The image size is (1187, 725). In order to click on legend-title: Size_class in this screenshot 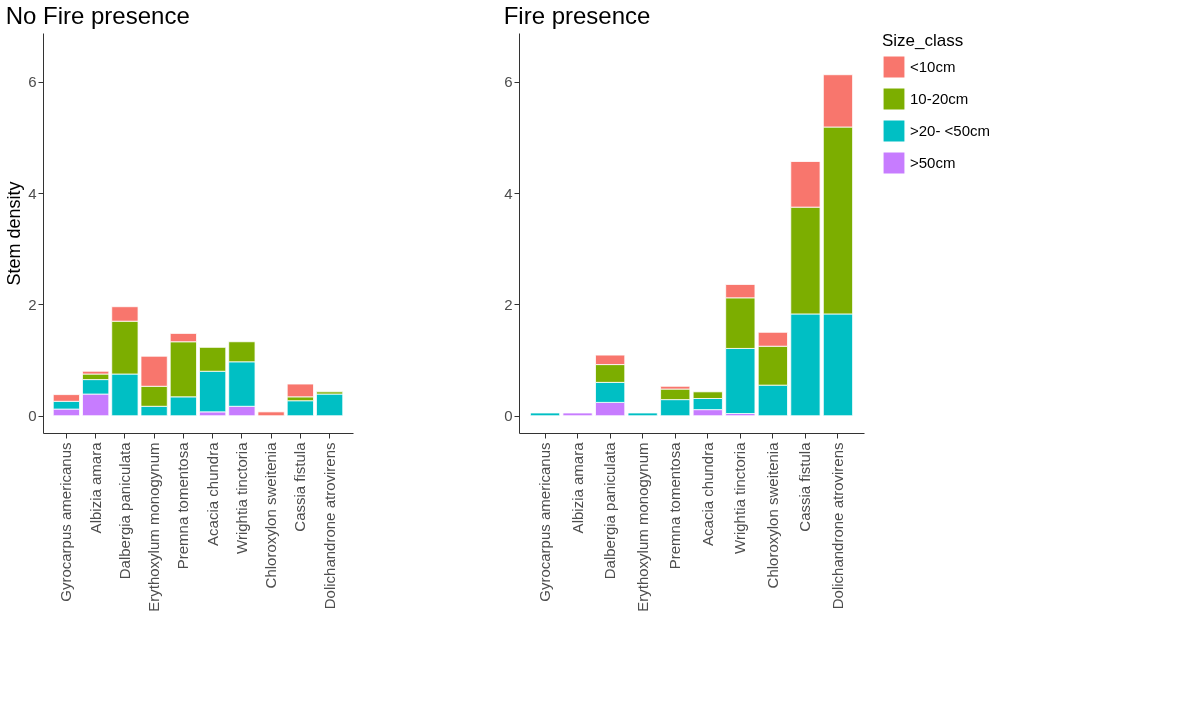, I will do `click(923, 40)`.